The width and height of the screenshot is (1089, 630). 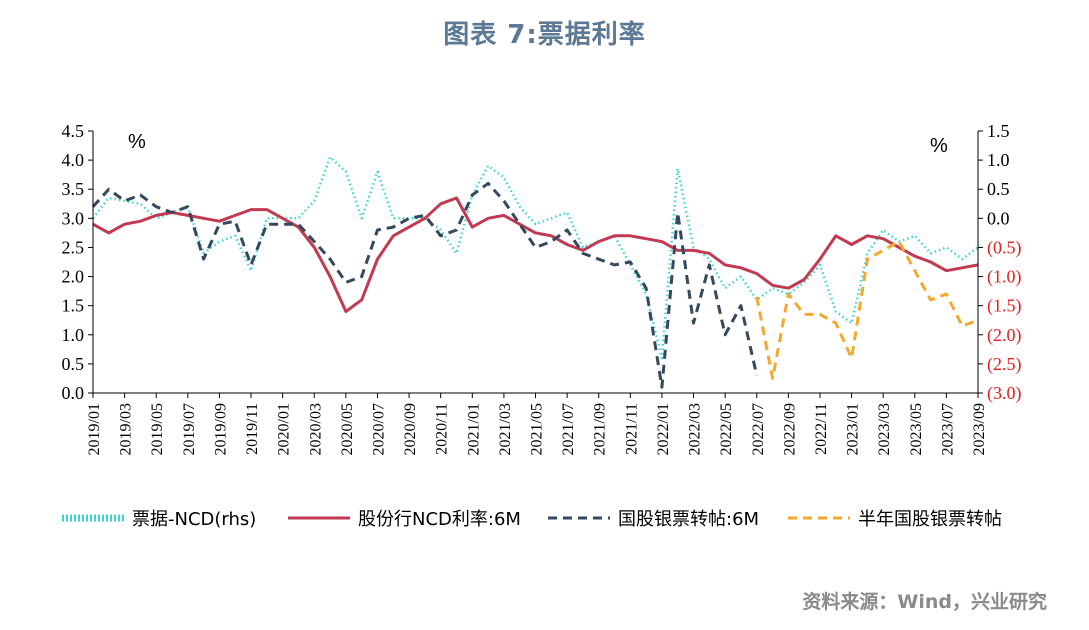 I want to click on right-tick-label: (0.5), so click(x=1004, y=247).